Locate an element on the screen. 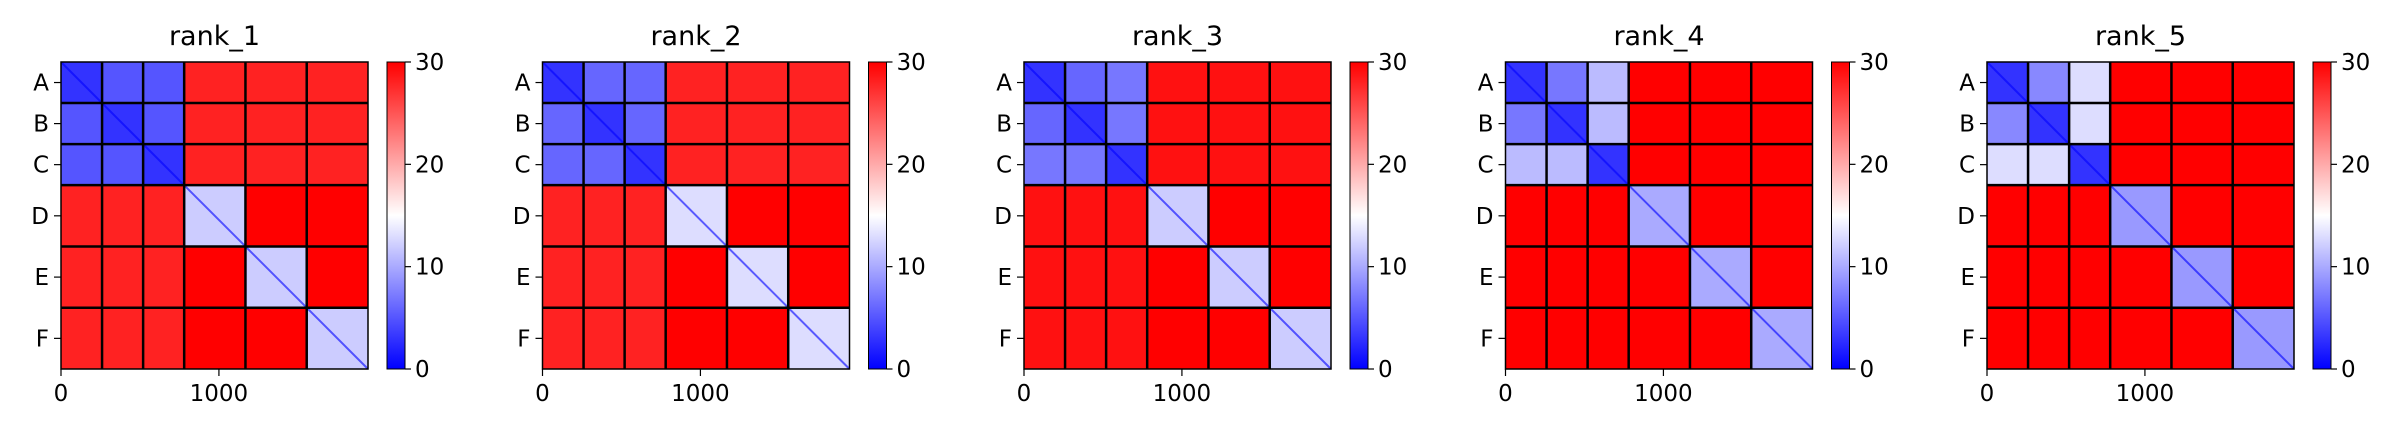  colorbar is located at coordinates (1840, 215).